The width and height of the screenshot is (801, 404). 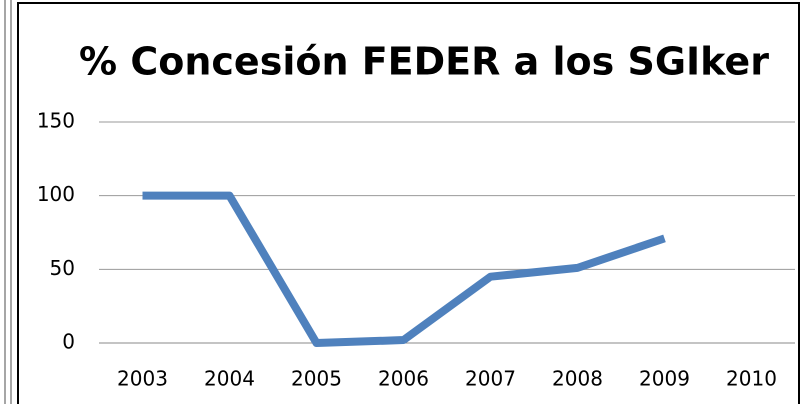 What do you see at coordinates (490, 379) in the screenshot?
I see `x-tick-label: 2007` at bounding box center [490, 379].